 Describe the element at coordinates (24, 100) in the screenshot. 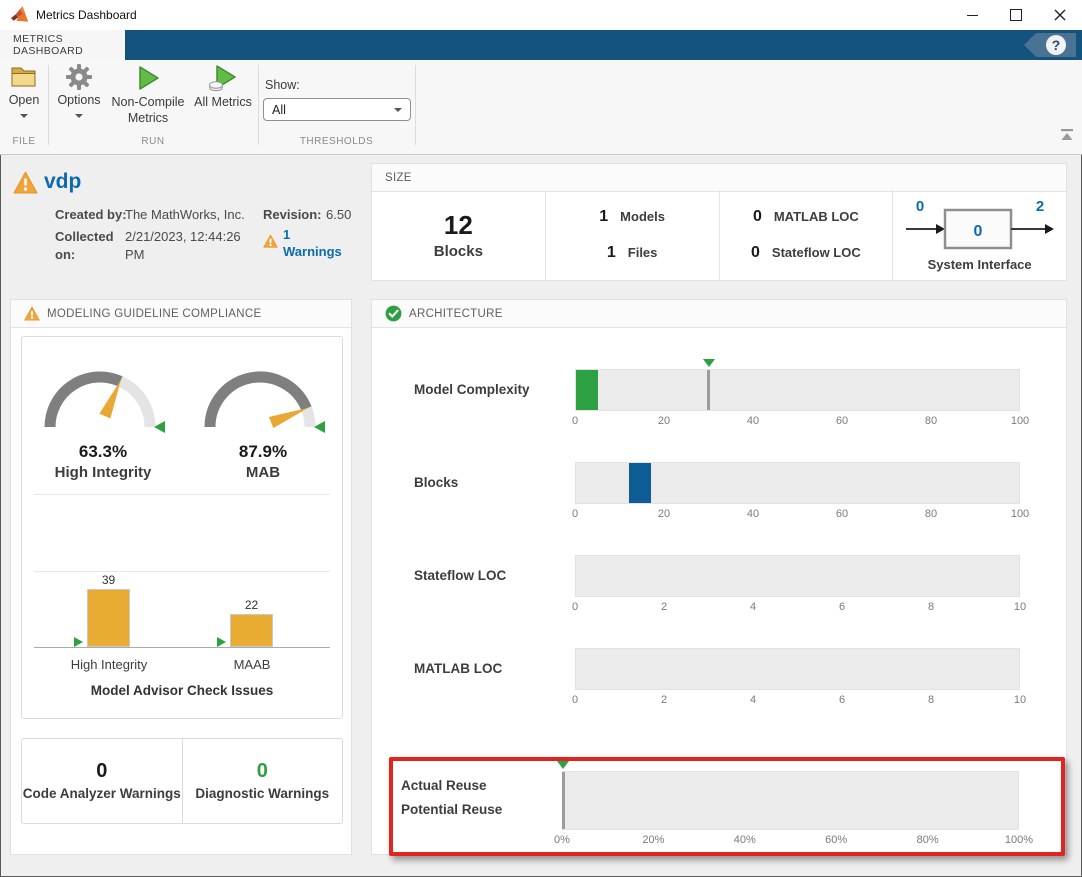

I see `open-label: Open` at that location.